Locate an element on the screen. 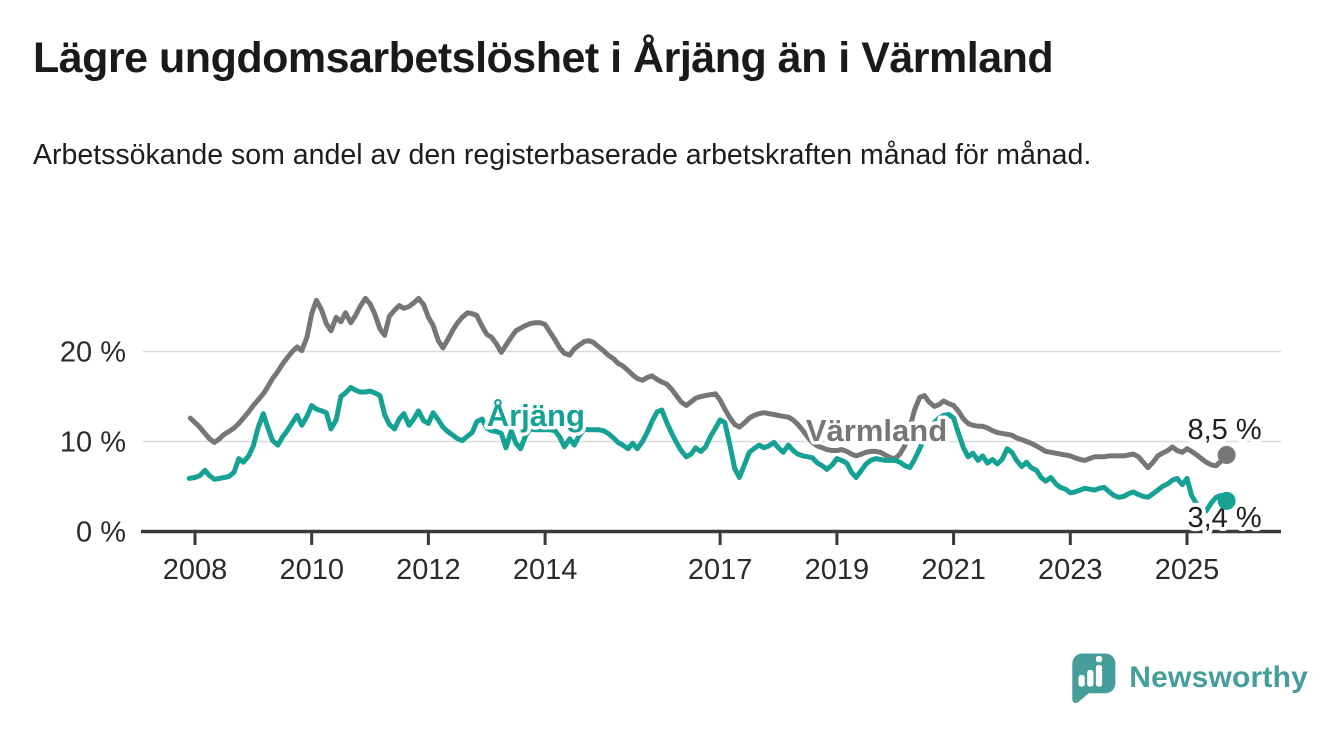  end-value-label-varmland: 8,5 % is located at coordinates (1225, 430).